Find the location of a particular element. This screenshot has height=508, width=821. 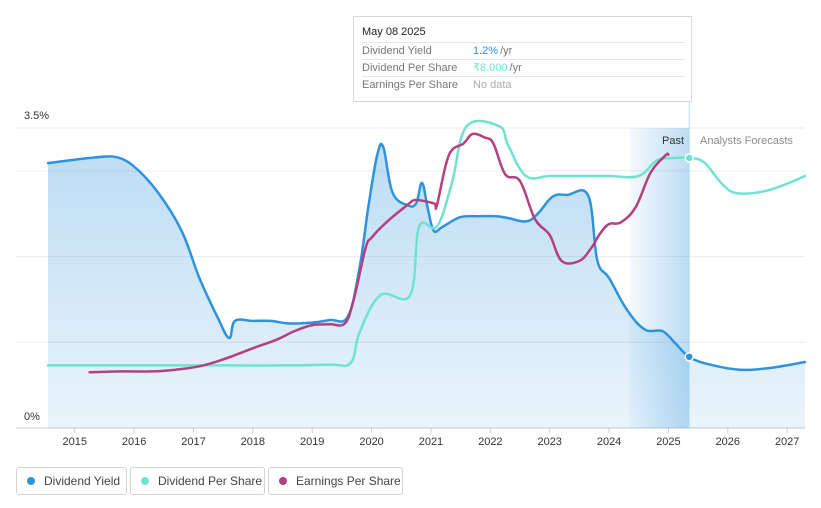

legend-dividend-per-share: Dividend Per Share is located at coordinates (197, 481).